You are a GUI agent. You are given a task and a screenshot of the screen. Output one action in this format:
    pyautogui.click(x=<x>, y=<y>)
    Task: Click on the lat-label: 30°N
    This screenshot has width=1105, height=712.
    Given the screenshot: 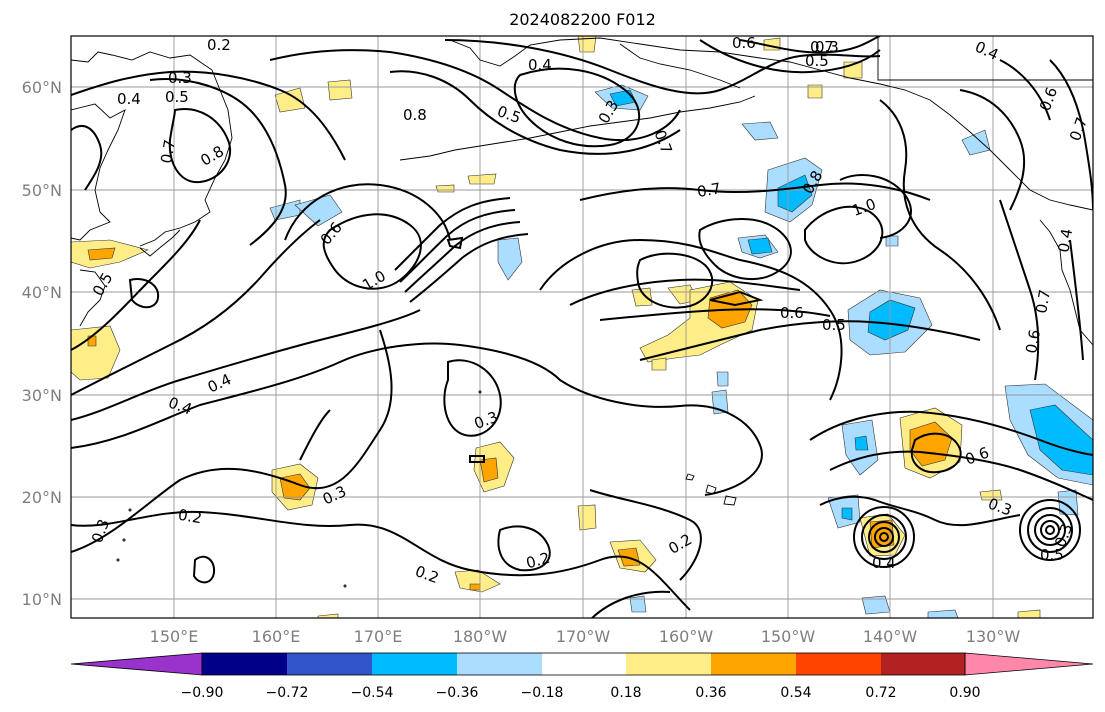 What is the action you would take?
    pyautogui.click(x=42, y=395)
    